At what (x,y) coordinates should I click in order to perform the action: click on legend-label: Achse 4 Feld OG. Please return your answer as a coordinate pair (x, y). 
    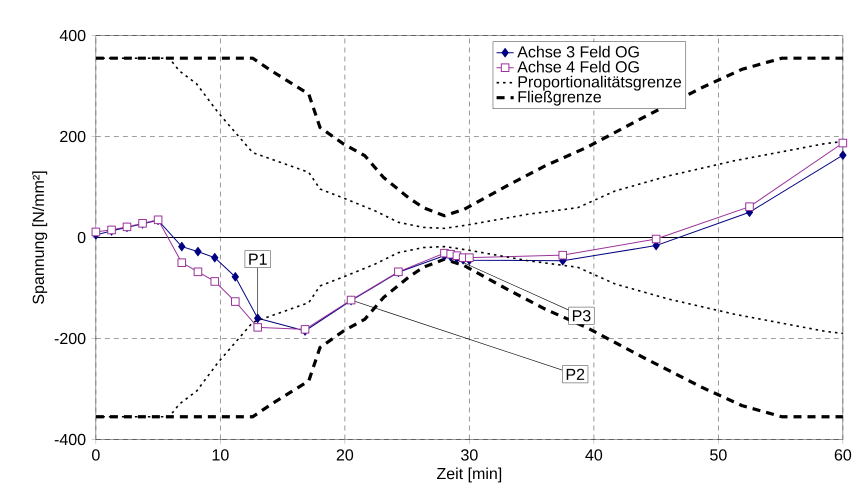
    Looking at the image, I should click on (578, 66).